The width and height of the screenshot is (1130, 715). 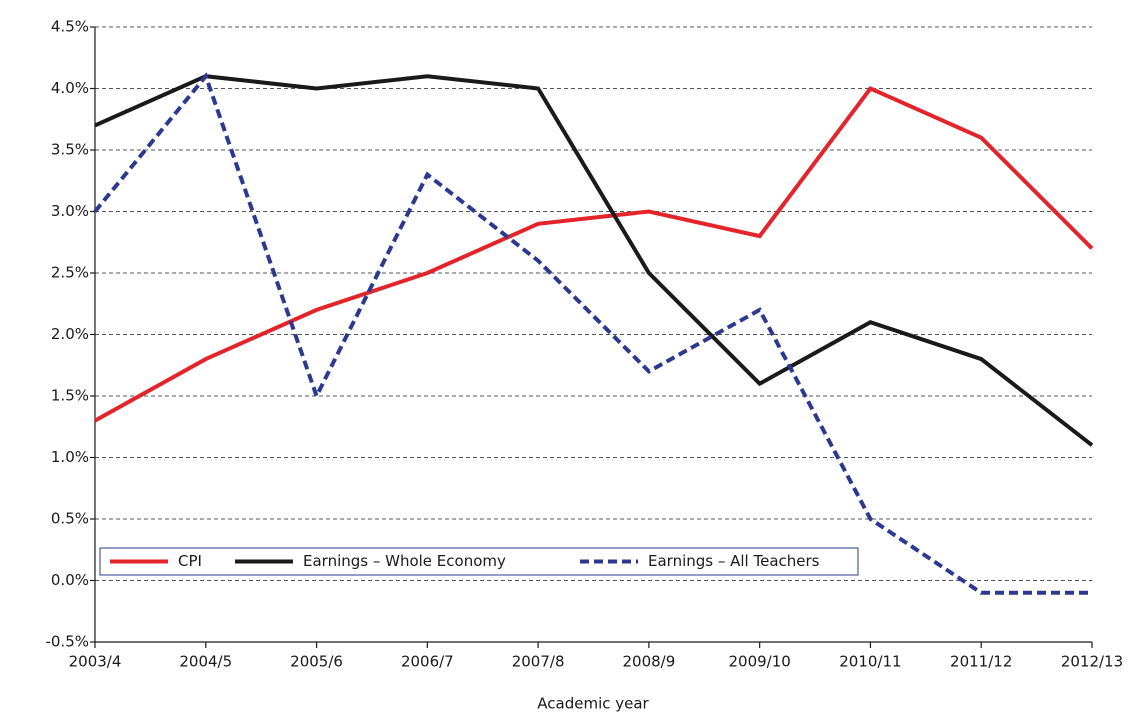 I want to click on x-tick-label: 2005/6, so click(x=316, y=662).